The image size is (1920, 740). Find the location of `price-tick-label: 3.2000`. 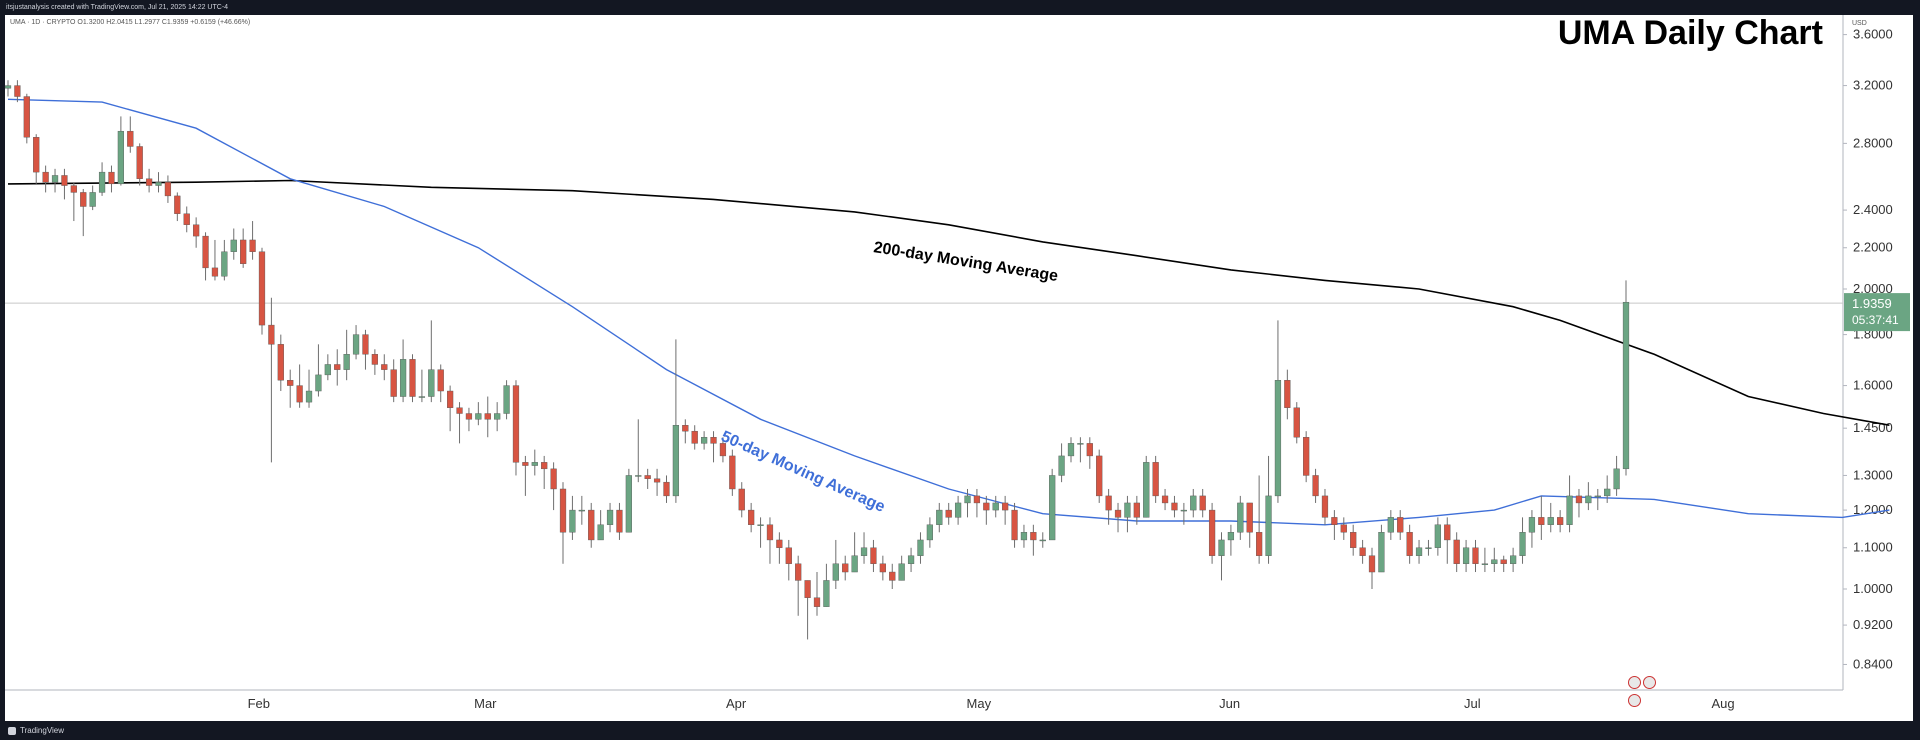

price-tick-label: 3.2000 is located at coordinates (1873, 85).